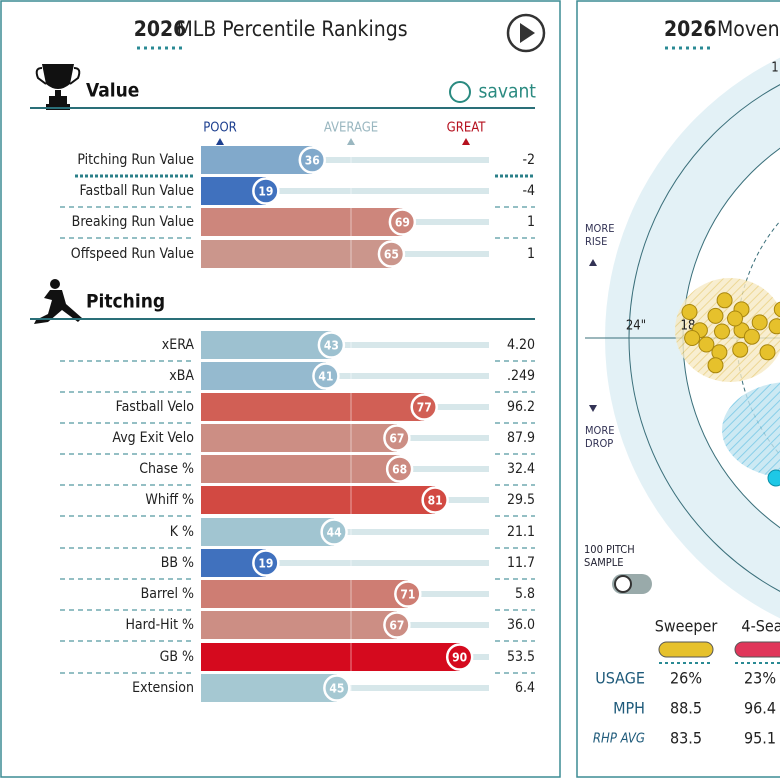  Describe the element at coordinates (507, 92) in the screenshot. I see `logo: savant` at that location.